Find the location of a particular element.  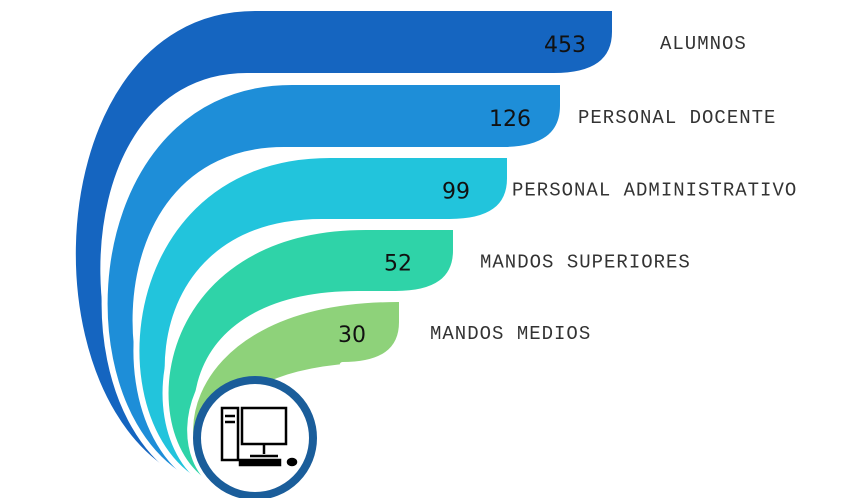

value: 52 is located at coordinates (398, 264).